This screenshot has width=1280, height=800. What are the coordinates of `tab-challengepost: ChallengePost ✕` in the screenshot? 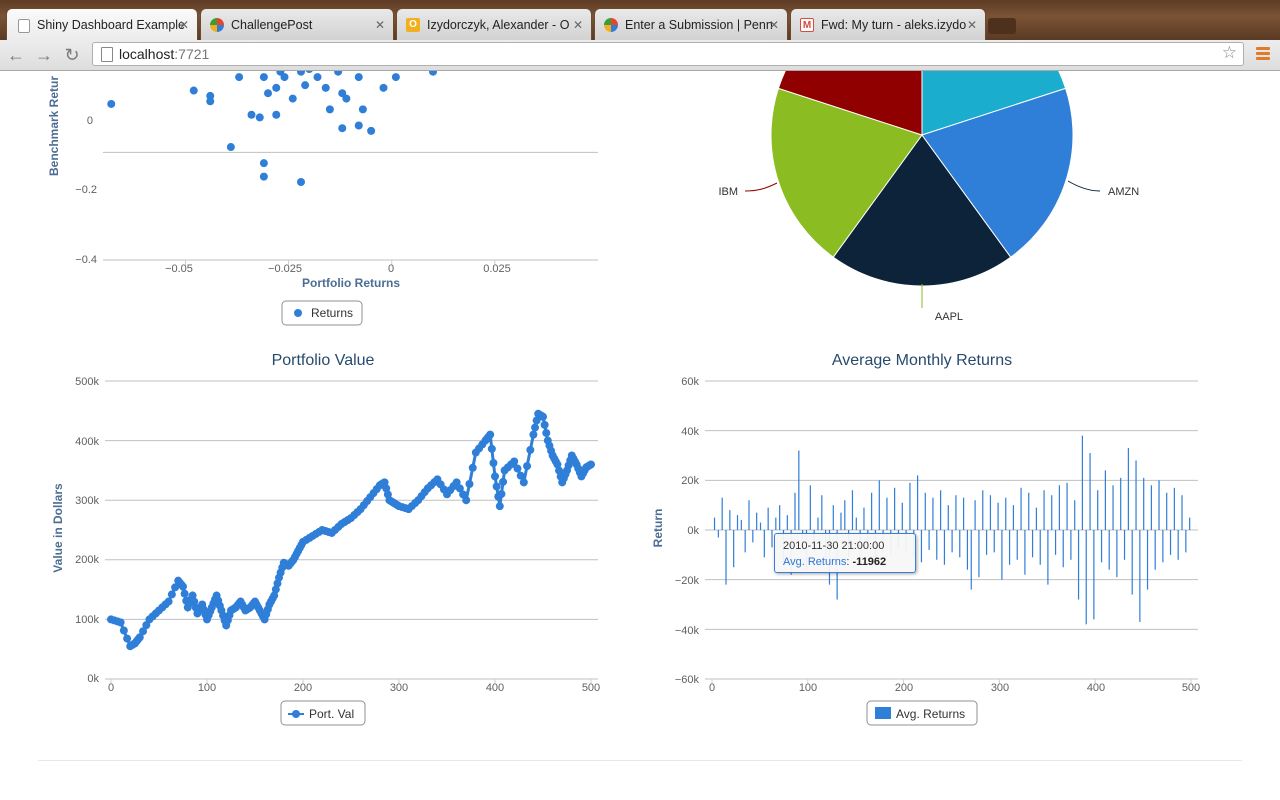 It's located at (297, 24).